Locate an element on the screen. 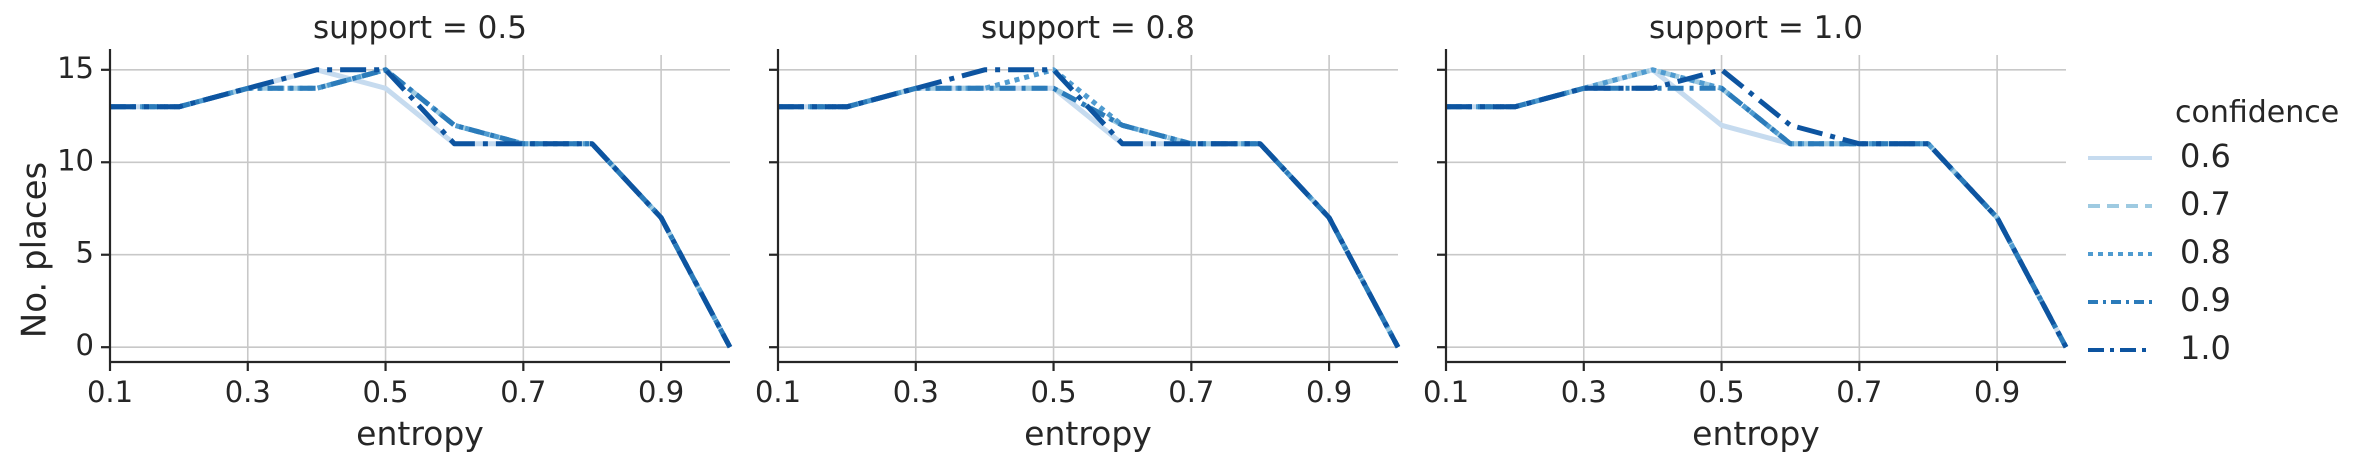  panel-title: support = 1.0 is located at coordinates (1756, 28).